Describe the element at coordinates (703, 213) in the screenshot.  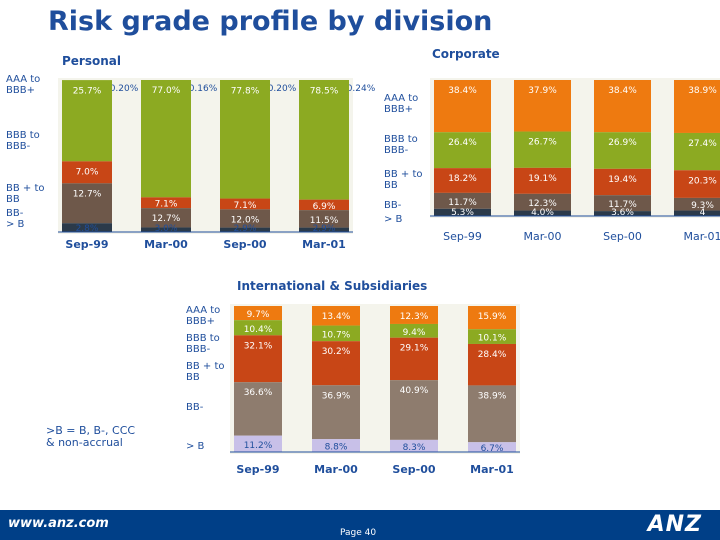
I see `data-label: 4` at that location.